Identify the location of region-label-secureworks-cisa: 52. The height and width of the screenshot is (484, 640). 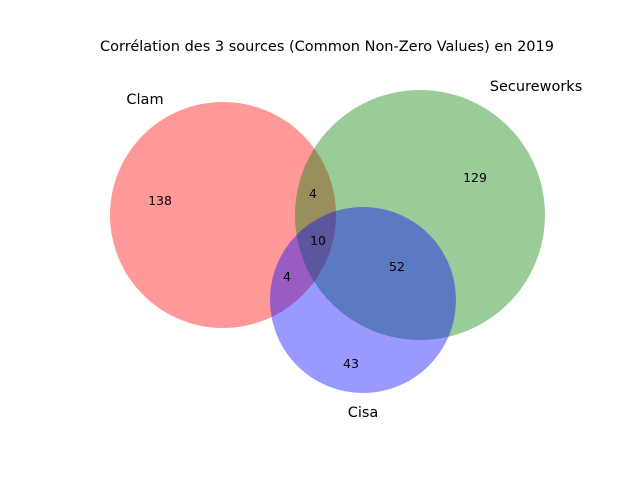
(397, 266).